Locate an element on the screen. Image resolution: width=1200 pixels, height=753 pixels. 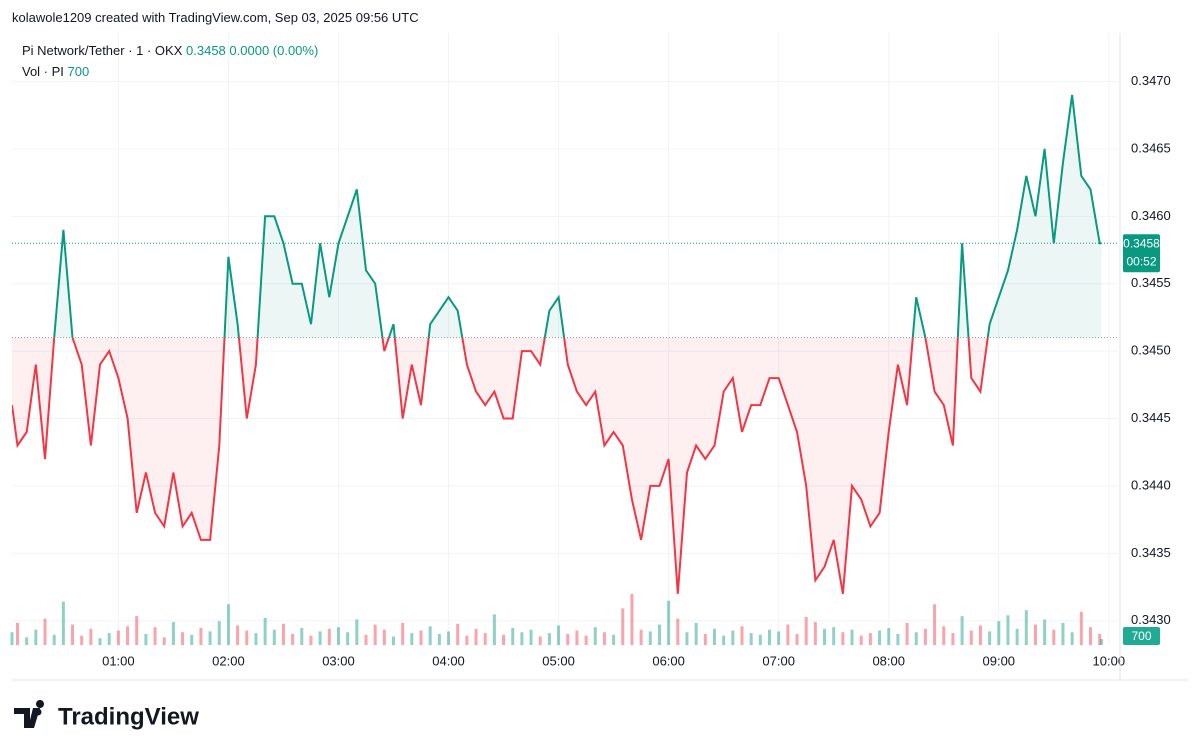
price-label-box is located at coordinates (1141, 253).